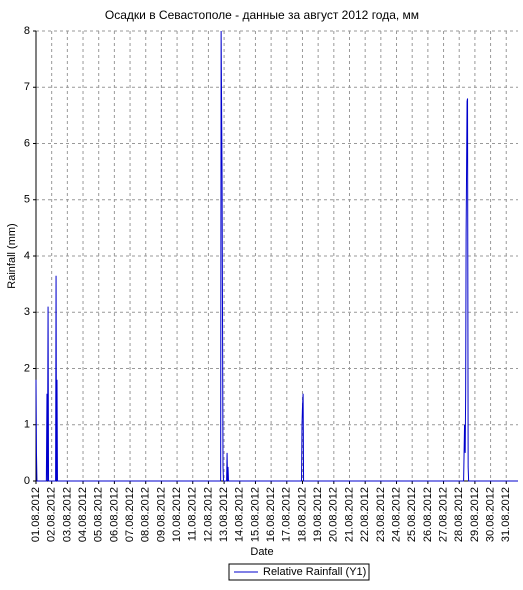 Image resolution: width=523 pixels, height=590 pixels. I want to click on x-tick-label: 09.08.2012, so click(161, 514).